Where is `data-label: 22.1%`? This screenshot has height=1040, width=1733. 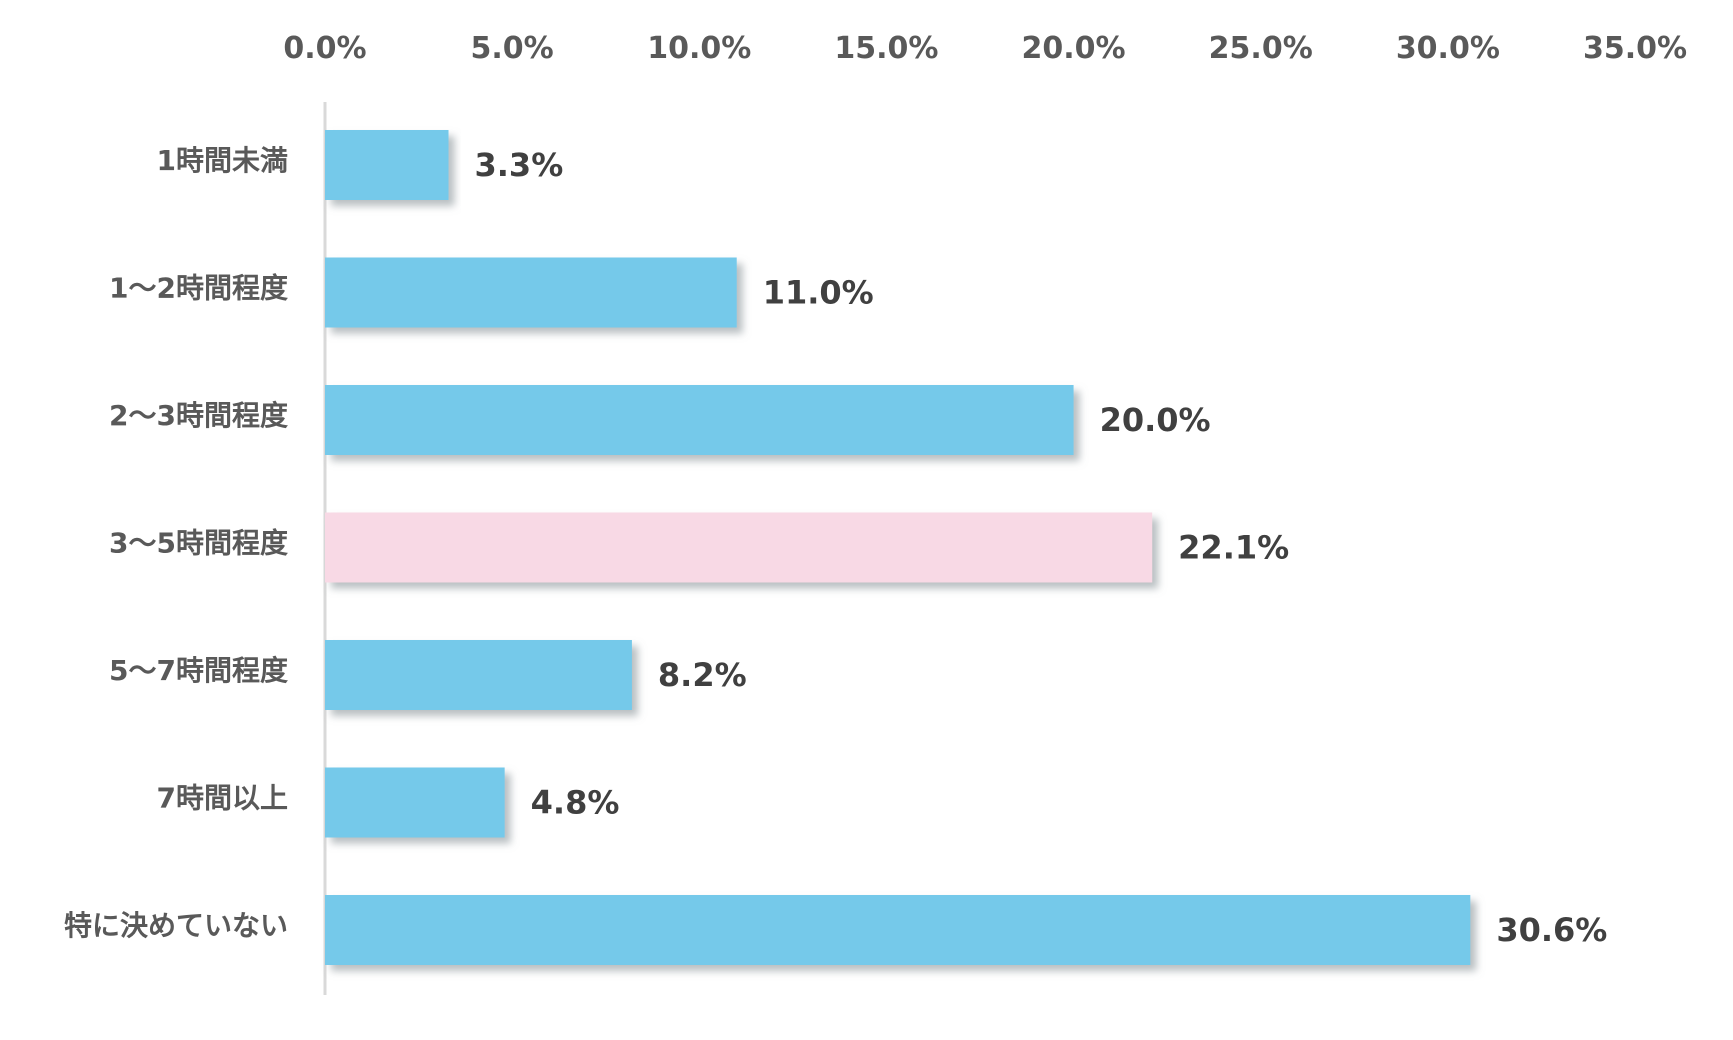
data-label: 22.1% is located at coordinates (1233, 548).